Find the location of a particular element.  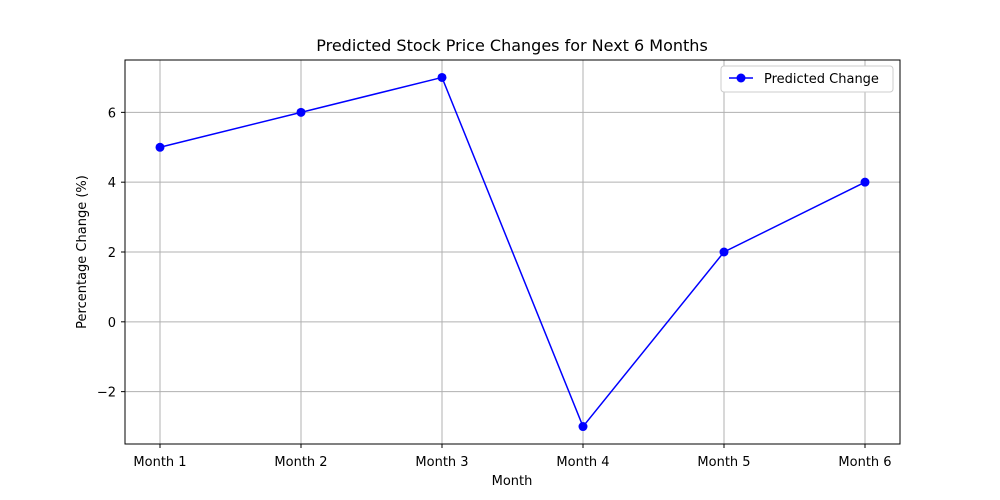

legend-marker is located at coordinates (741, 78).